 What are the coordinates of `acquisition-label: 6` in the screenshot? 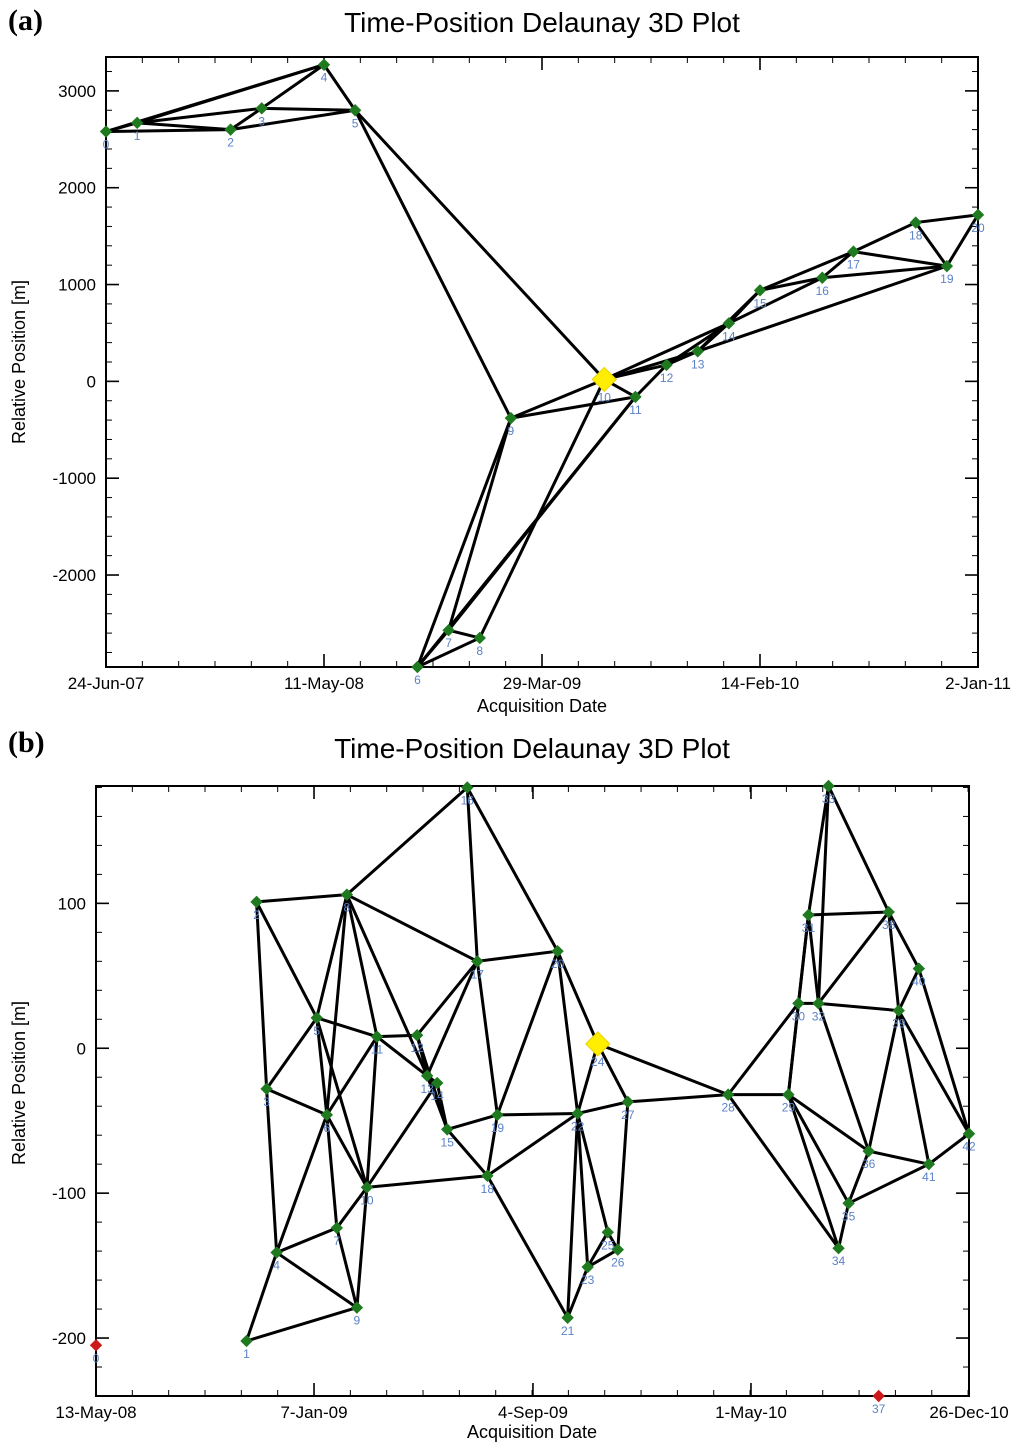 It's located at (417, 680).